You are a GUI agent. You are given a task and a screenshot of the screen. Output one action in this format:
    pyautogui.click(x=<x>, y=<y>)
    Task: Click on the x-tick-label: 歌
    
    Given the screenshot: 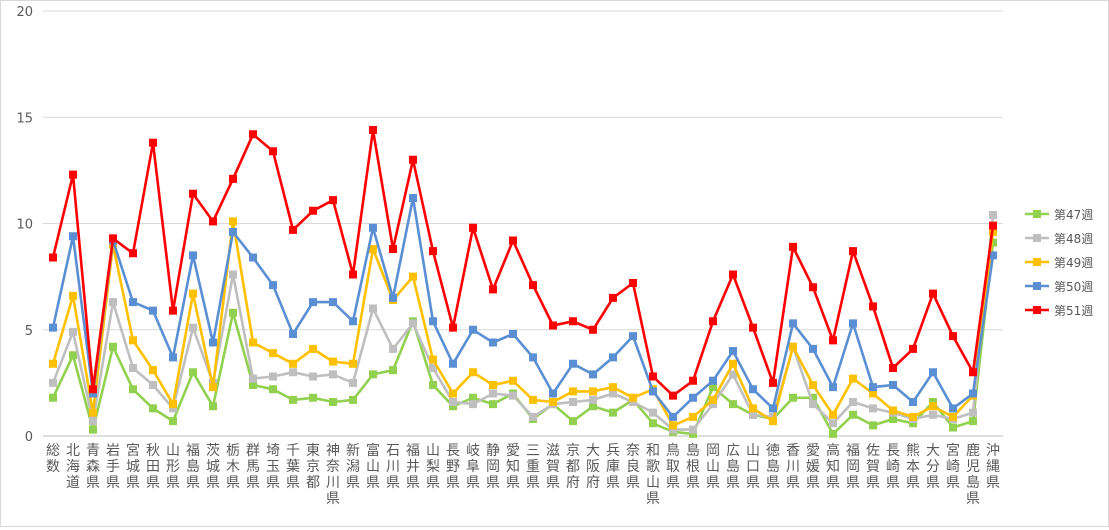 What is the action you would take?
    pyautogui.click(x=653, y=467)
    